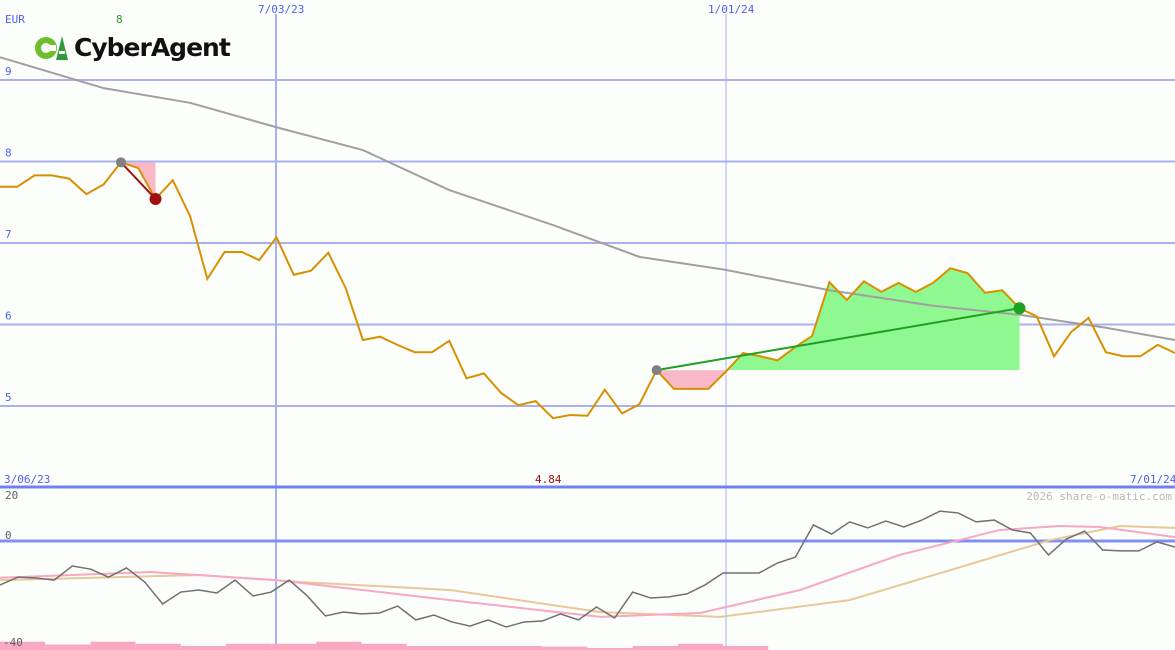 This screenshot has width=1175, height=650. What do you see at coordinates (13, 642) in the screenshot?
I see `osc-tick-label: -40` at bounding box center [13, 642].